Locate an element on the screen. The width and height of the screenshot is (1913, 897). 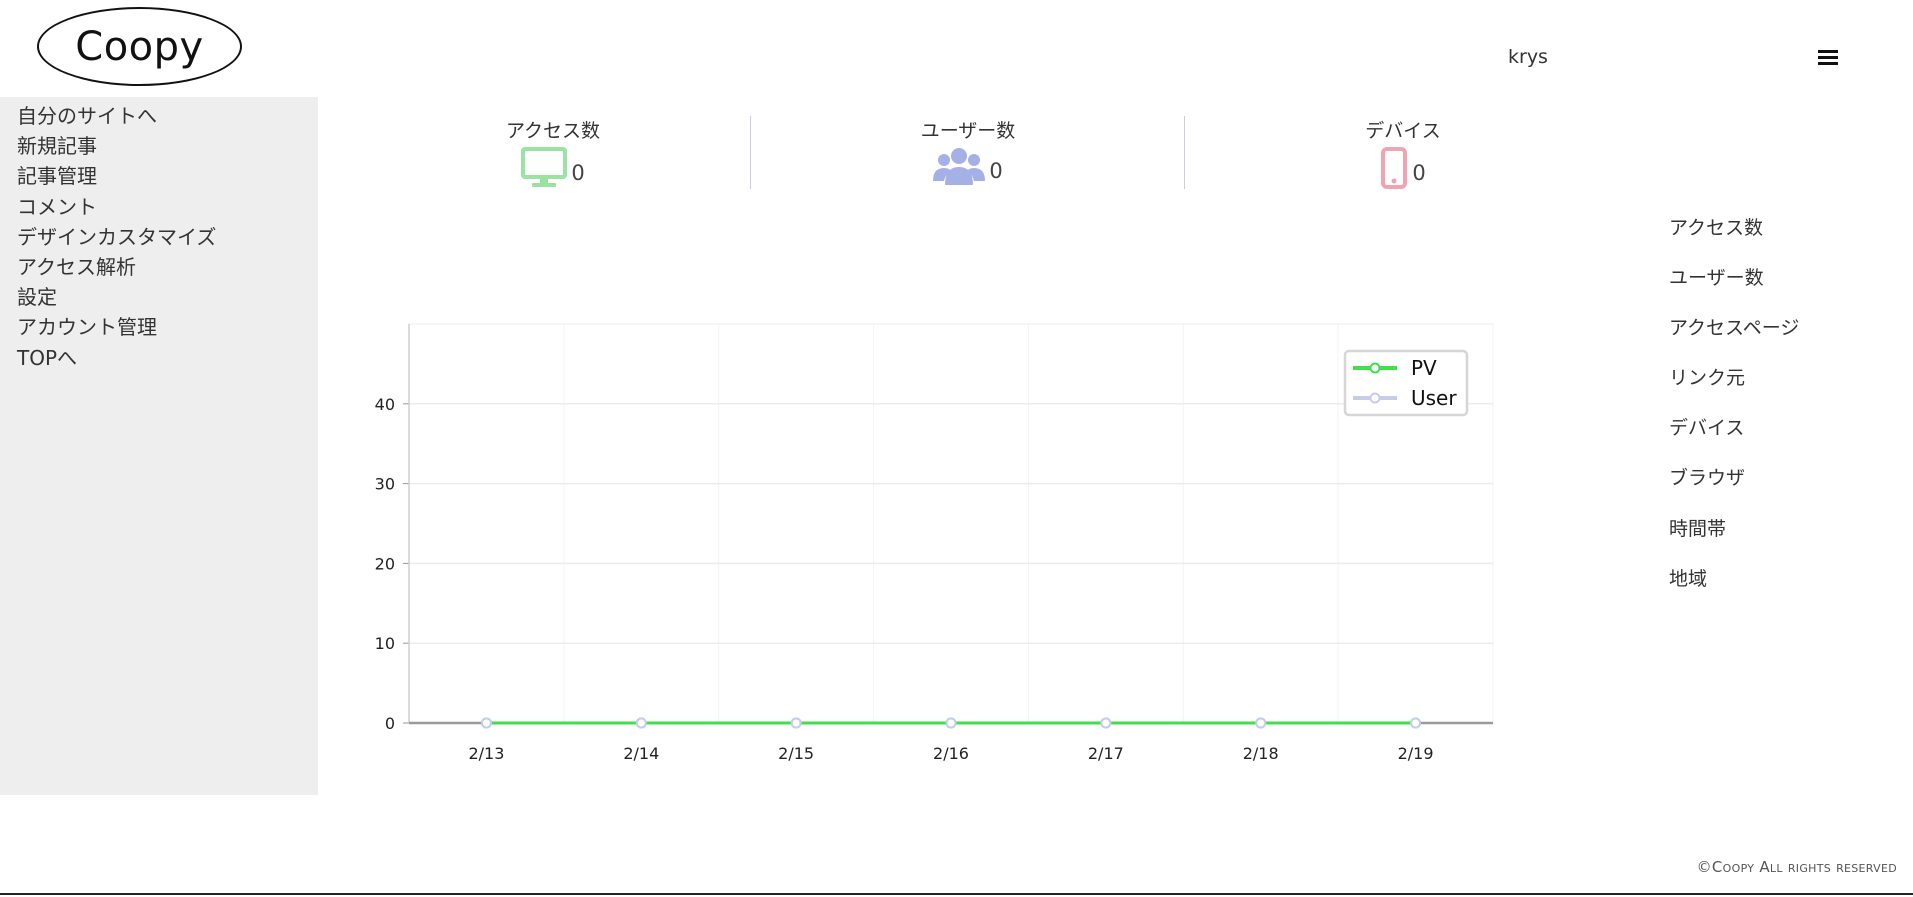
y-tick-label: 40 is located at coordinates (385, 404).